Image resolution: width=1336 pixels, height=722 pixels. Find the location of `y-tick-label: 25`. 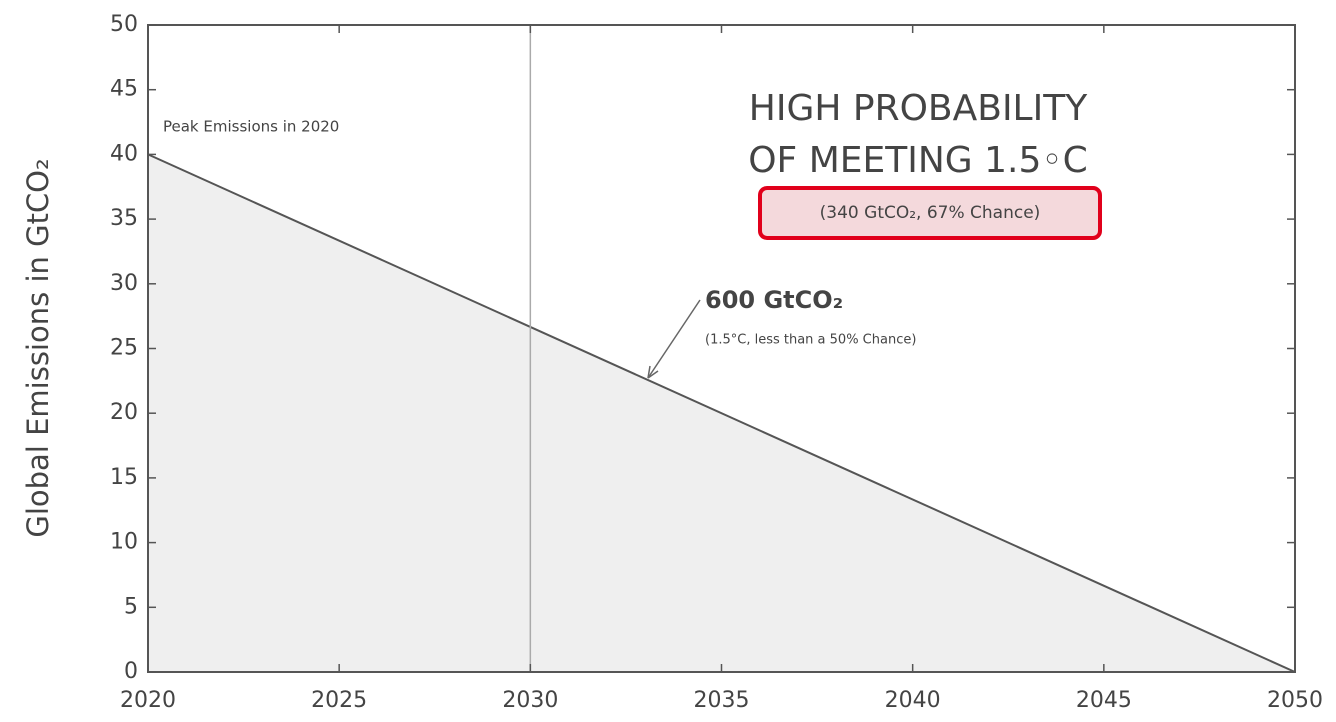

y-tick-label: 25 is located at coordinates (124, 348).